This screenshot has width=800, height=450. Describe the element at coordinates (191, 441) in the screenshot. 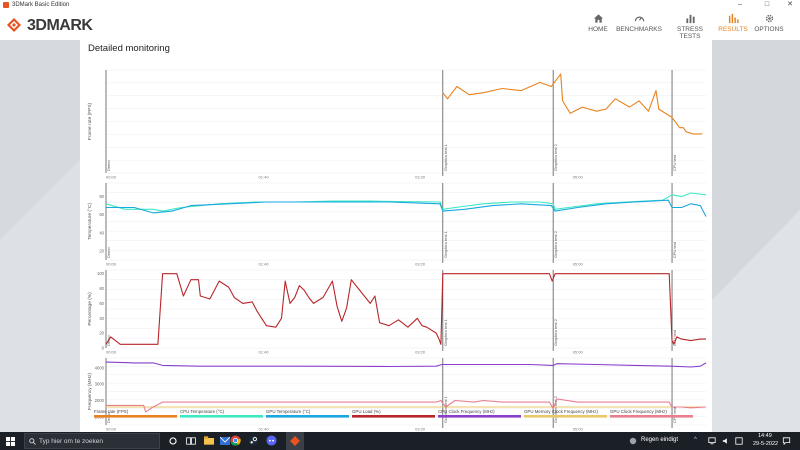

I see `task-view-icon` at that location.